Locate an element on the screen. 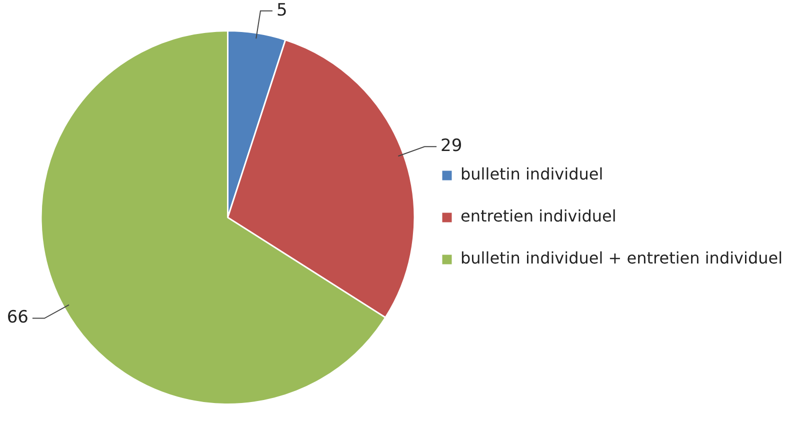 The height and width of the screenshot is (425, 801). legend-label: bulletin individuel + entretien individuel is located at coordinates (621, 258).